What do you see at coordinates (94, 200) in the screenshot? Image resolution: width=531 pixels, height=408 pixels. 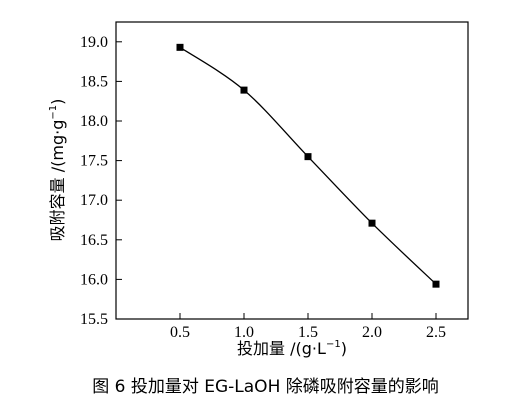 I see `y-tick-label: 17.0` at bounding box center [94, 200].